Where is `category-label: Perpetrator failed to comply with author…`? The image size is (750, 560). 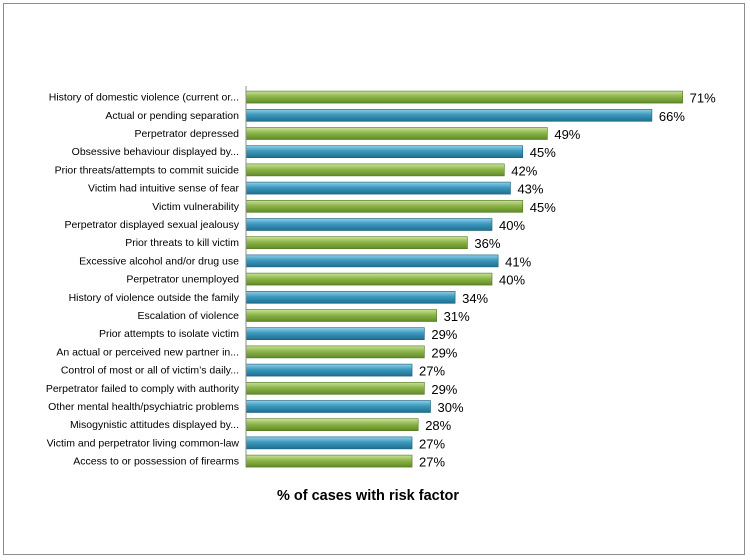 category-label: Perpetrator failed to comply with author… is located at coordinates (143, 389).